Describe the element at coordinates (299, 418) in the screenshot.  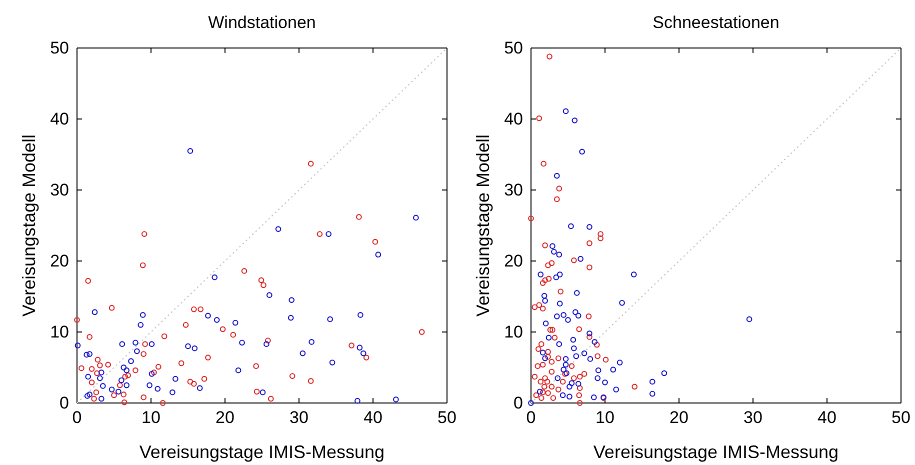
I see `x-tick-label: 30` at that location.